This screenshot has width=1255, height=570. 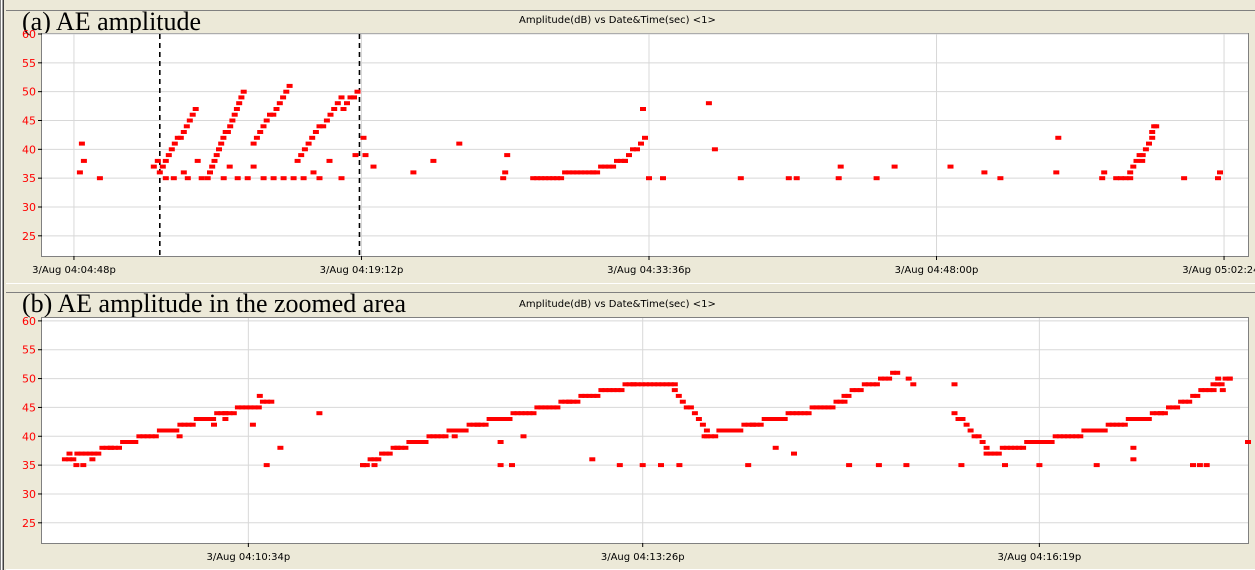 What do you see at coordinates (29, 494) in the screenshot?
I see `chart-b-ytick-label: 30` at bounding box center [29, 494].